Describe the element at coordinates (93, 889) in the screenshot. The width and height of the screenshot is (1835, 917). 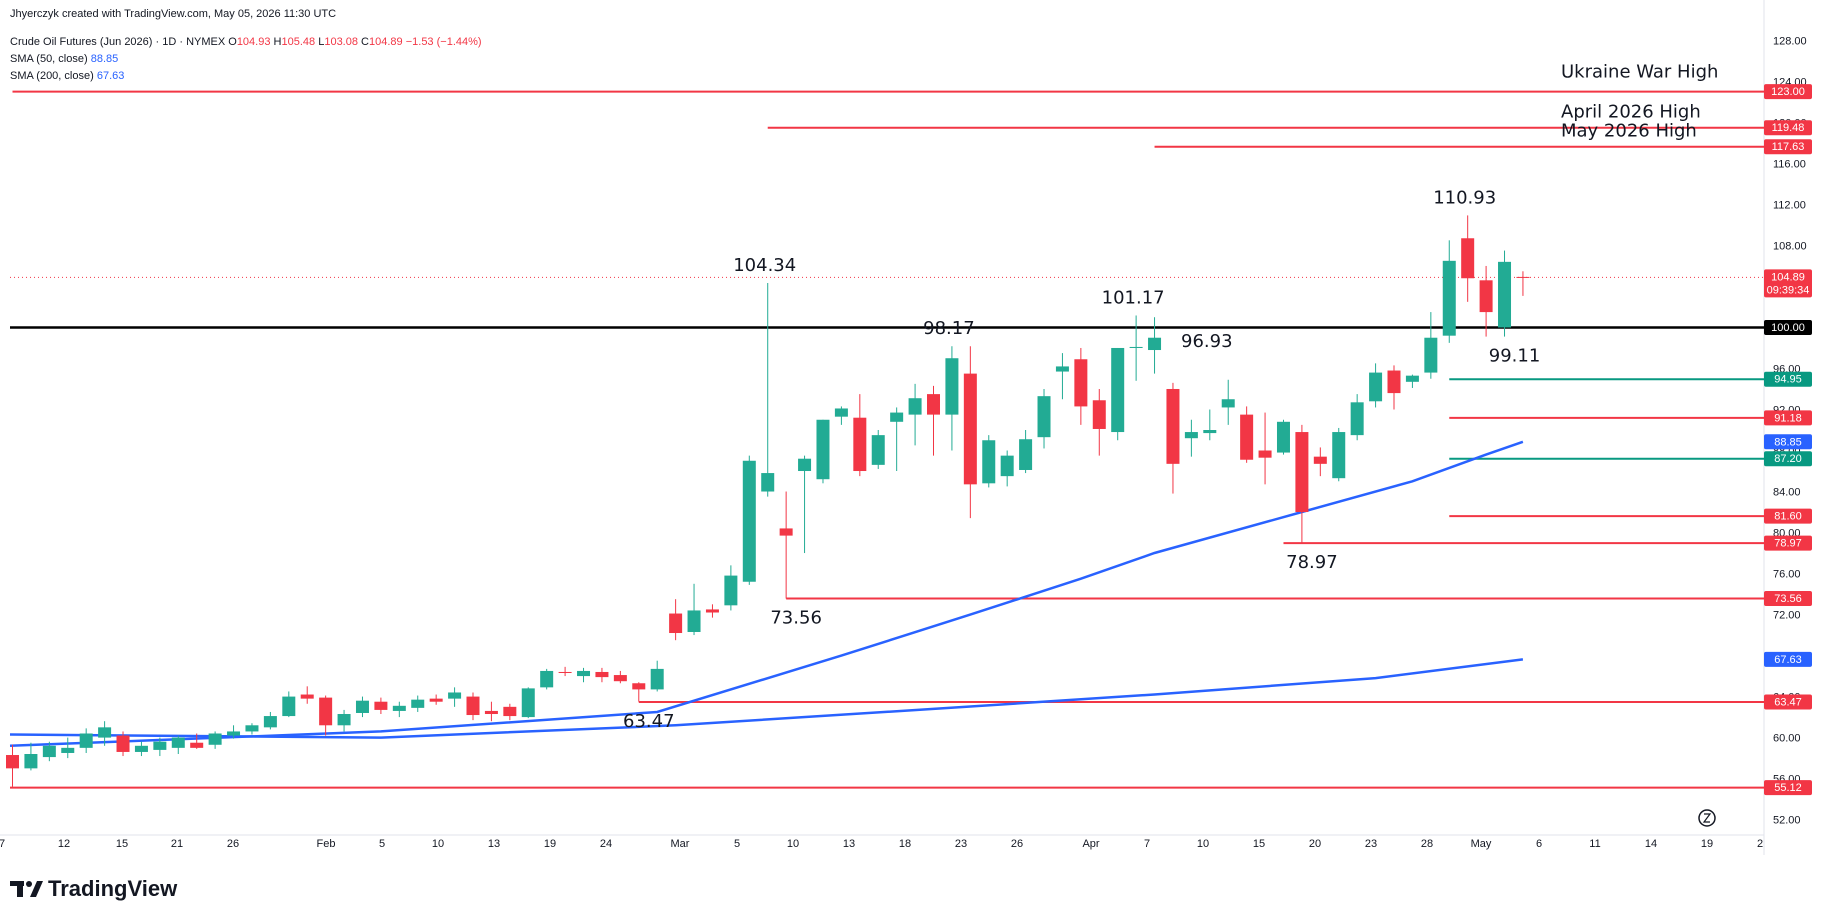
I see `tradingview-brand: TradingView` at that location.